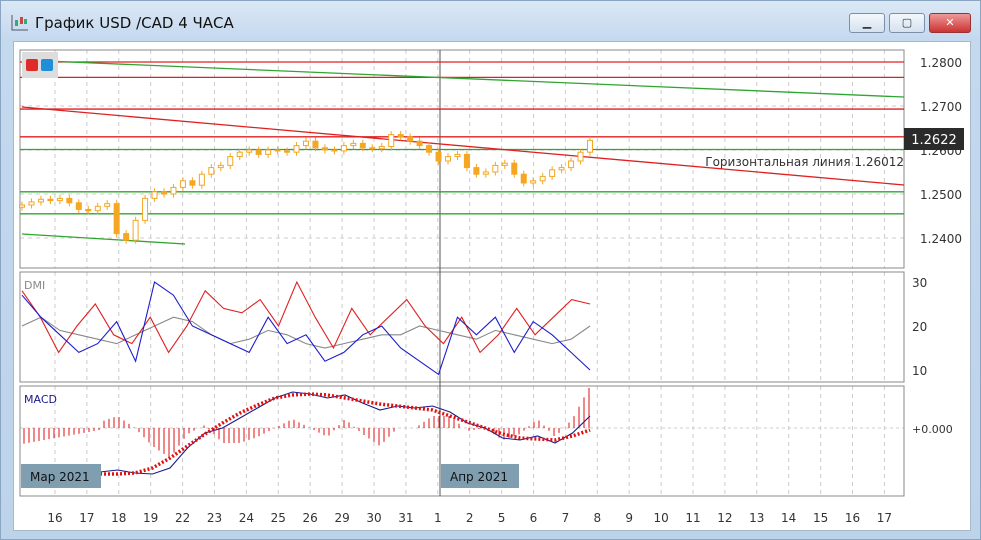 Image resolution: width=981 pixels, height=540 pixels. I want to click on blue-square-icon, so click(47, 65).